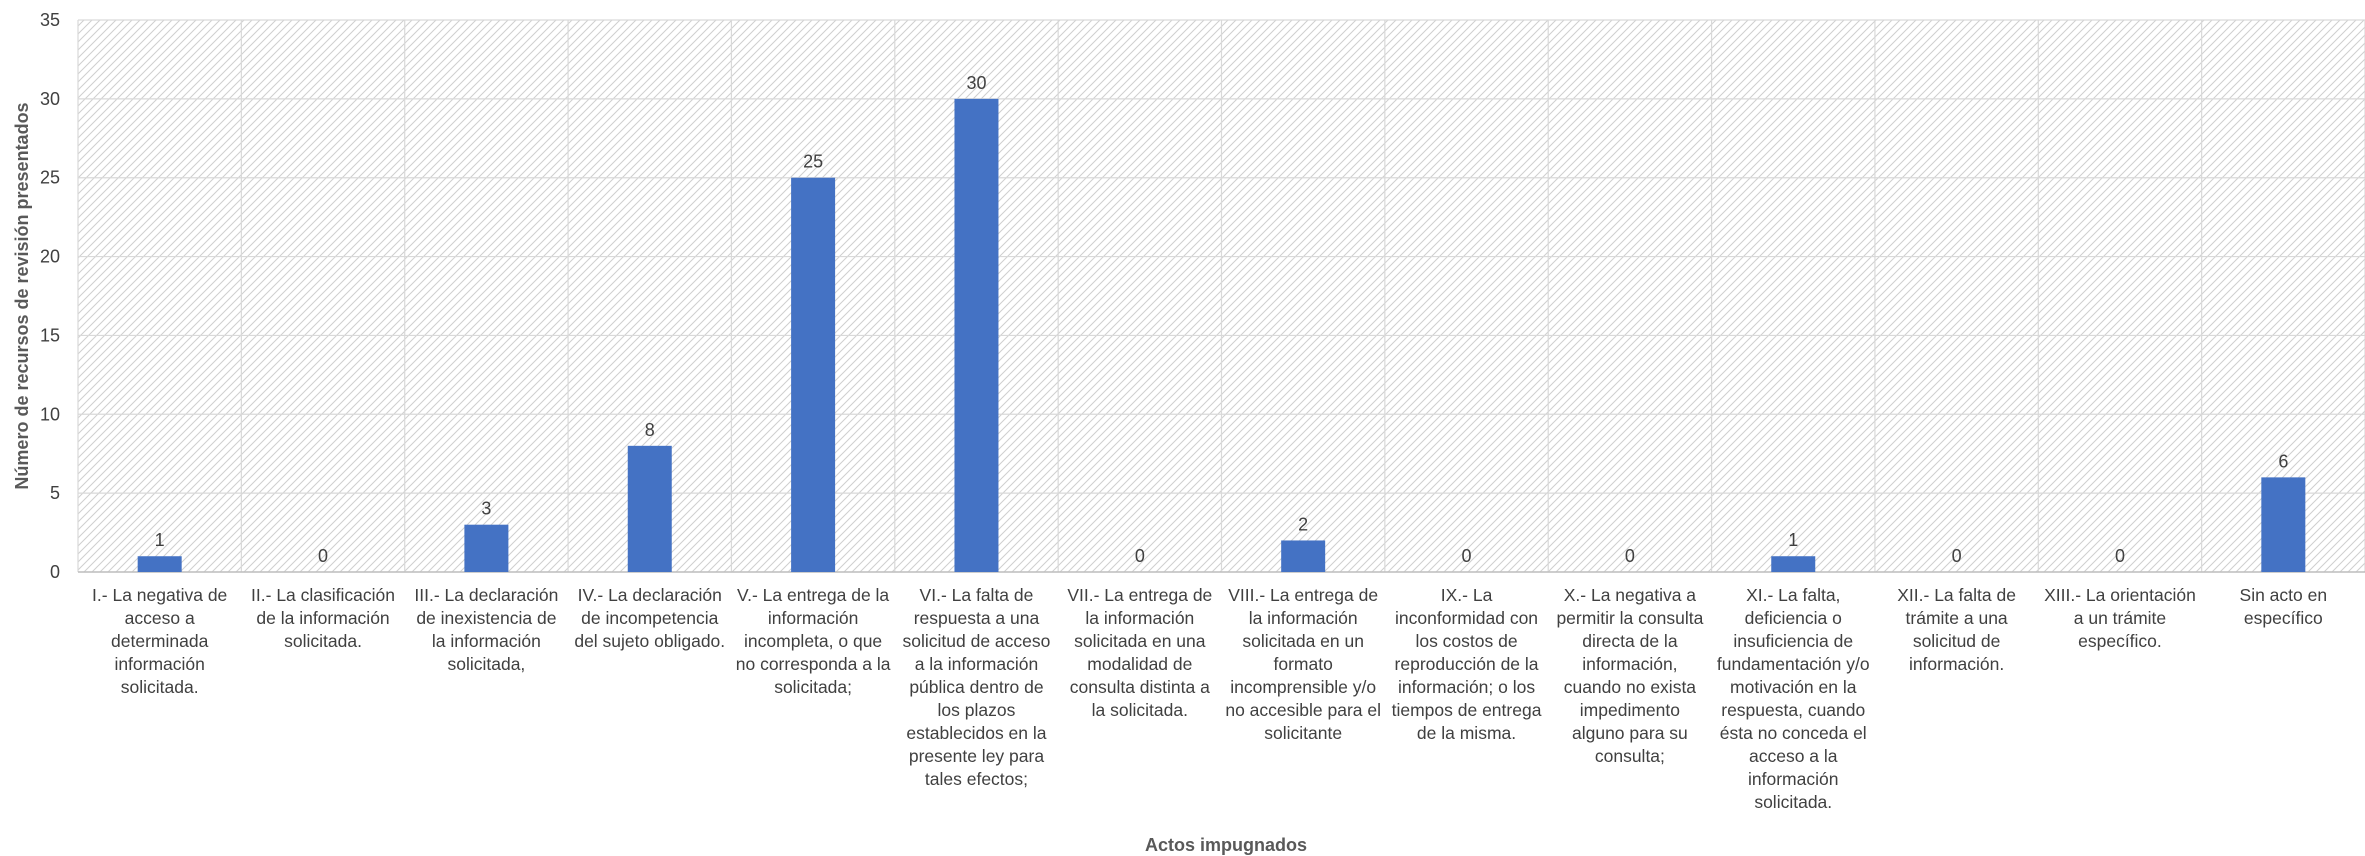 The width and height of the screenshot is (2365, 856). I want to click on data-label: 8, so click(650, 430).